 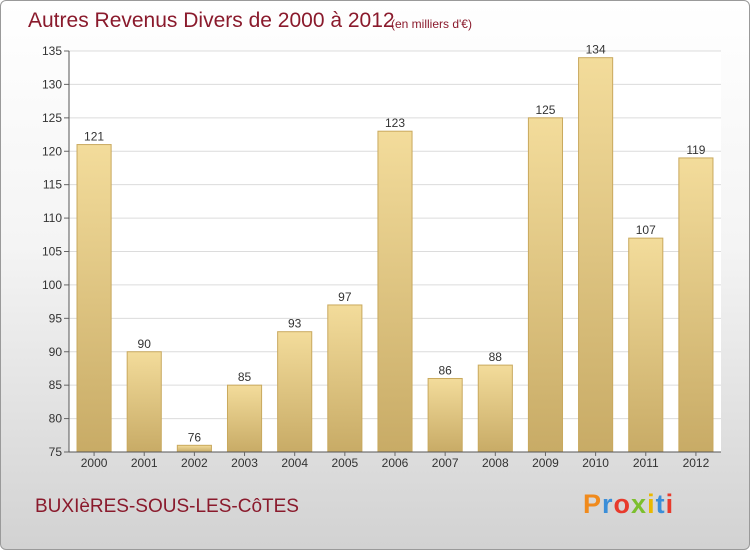 What do you see at coordinates (52, 151) in the screenshot?
I see `y-tick-label: 120` at bounding box center [52, 151].